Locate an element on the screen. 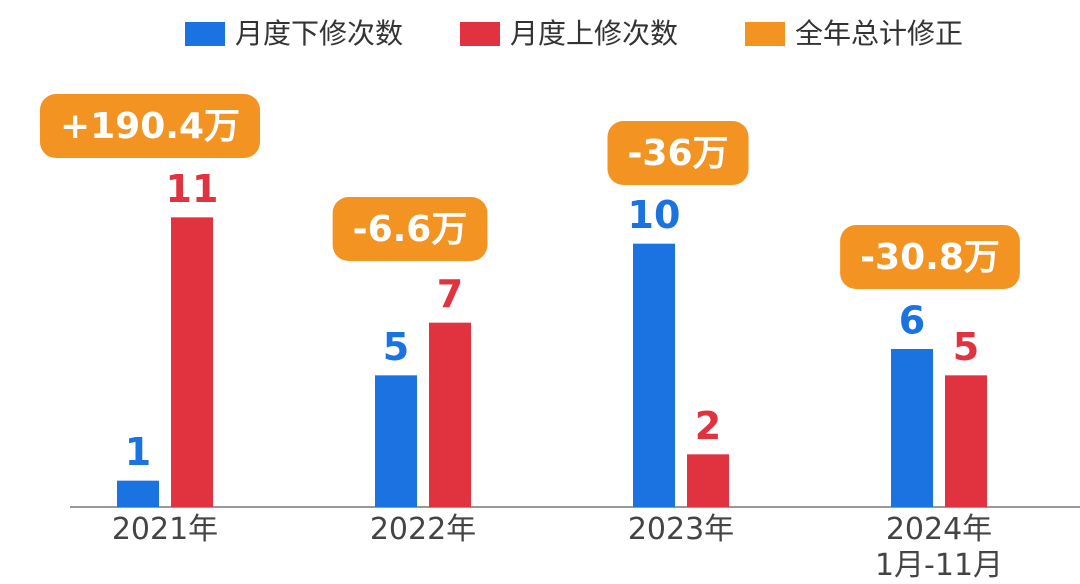  total-label: +190.4万 is located at coordinates (150, 126).